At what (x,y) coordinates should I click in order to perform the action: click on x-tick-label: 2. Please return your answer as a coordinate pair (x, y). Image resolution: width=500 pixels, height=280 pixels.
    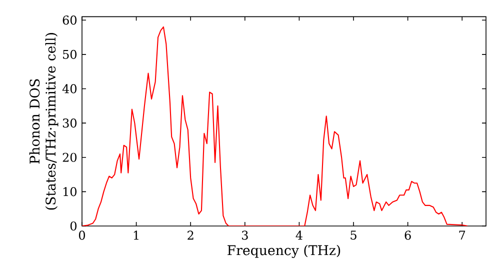
    Looking at the image, I should click on (191, 235).